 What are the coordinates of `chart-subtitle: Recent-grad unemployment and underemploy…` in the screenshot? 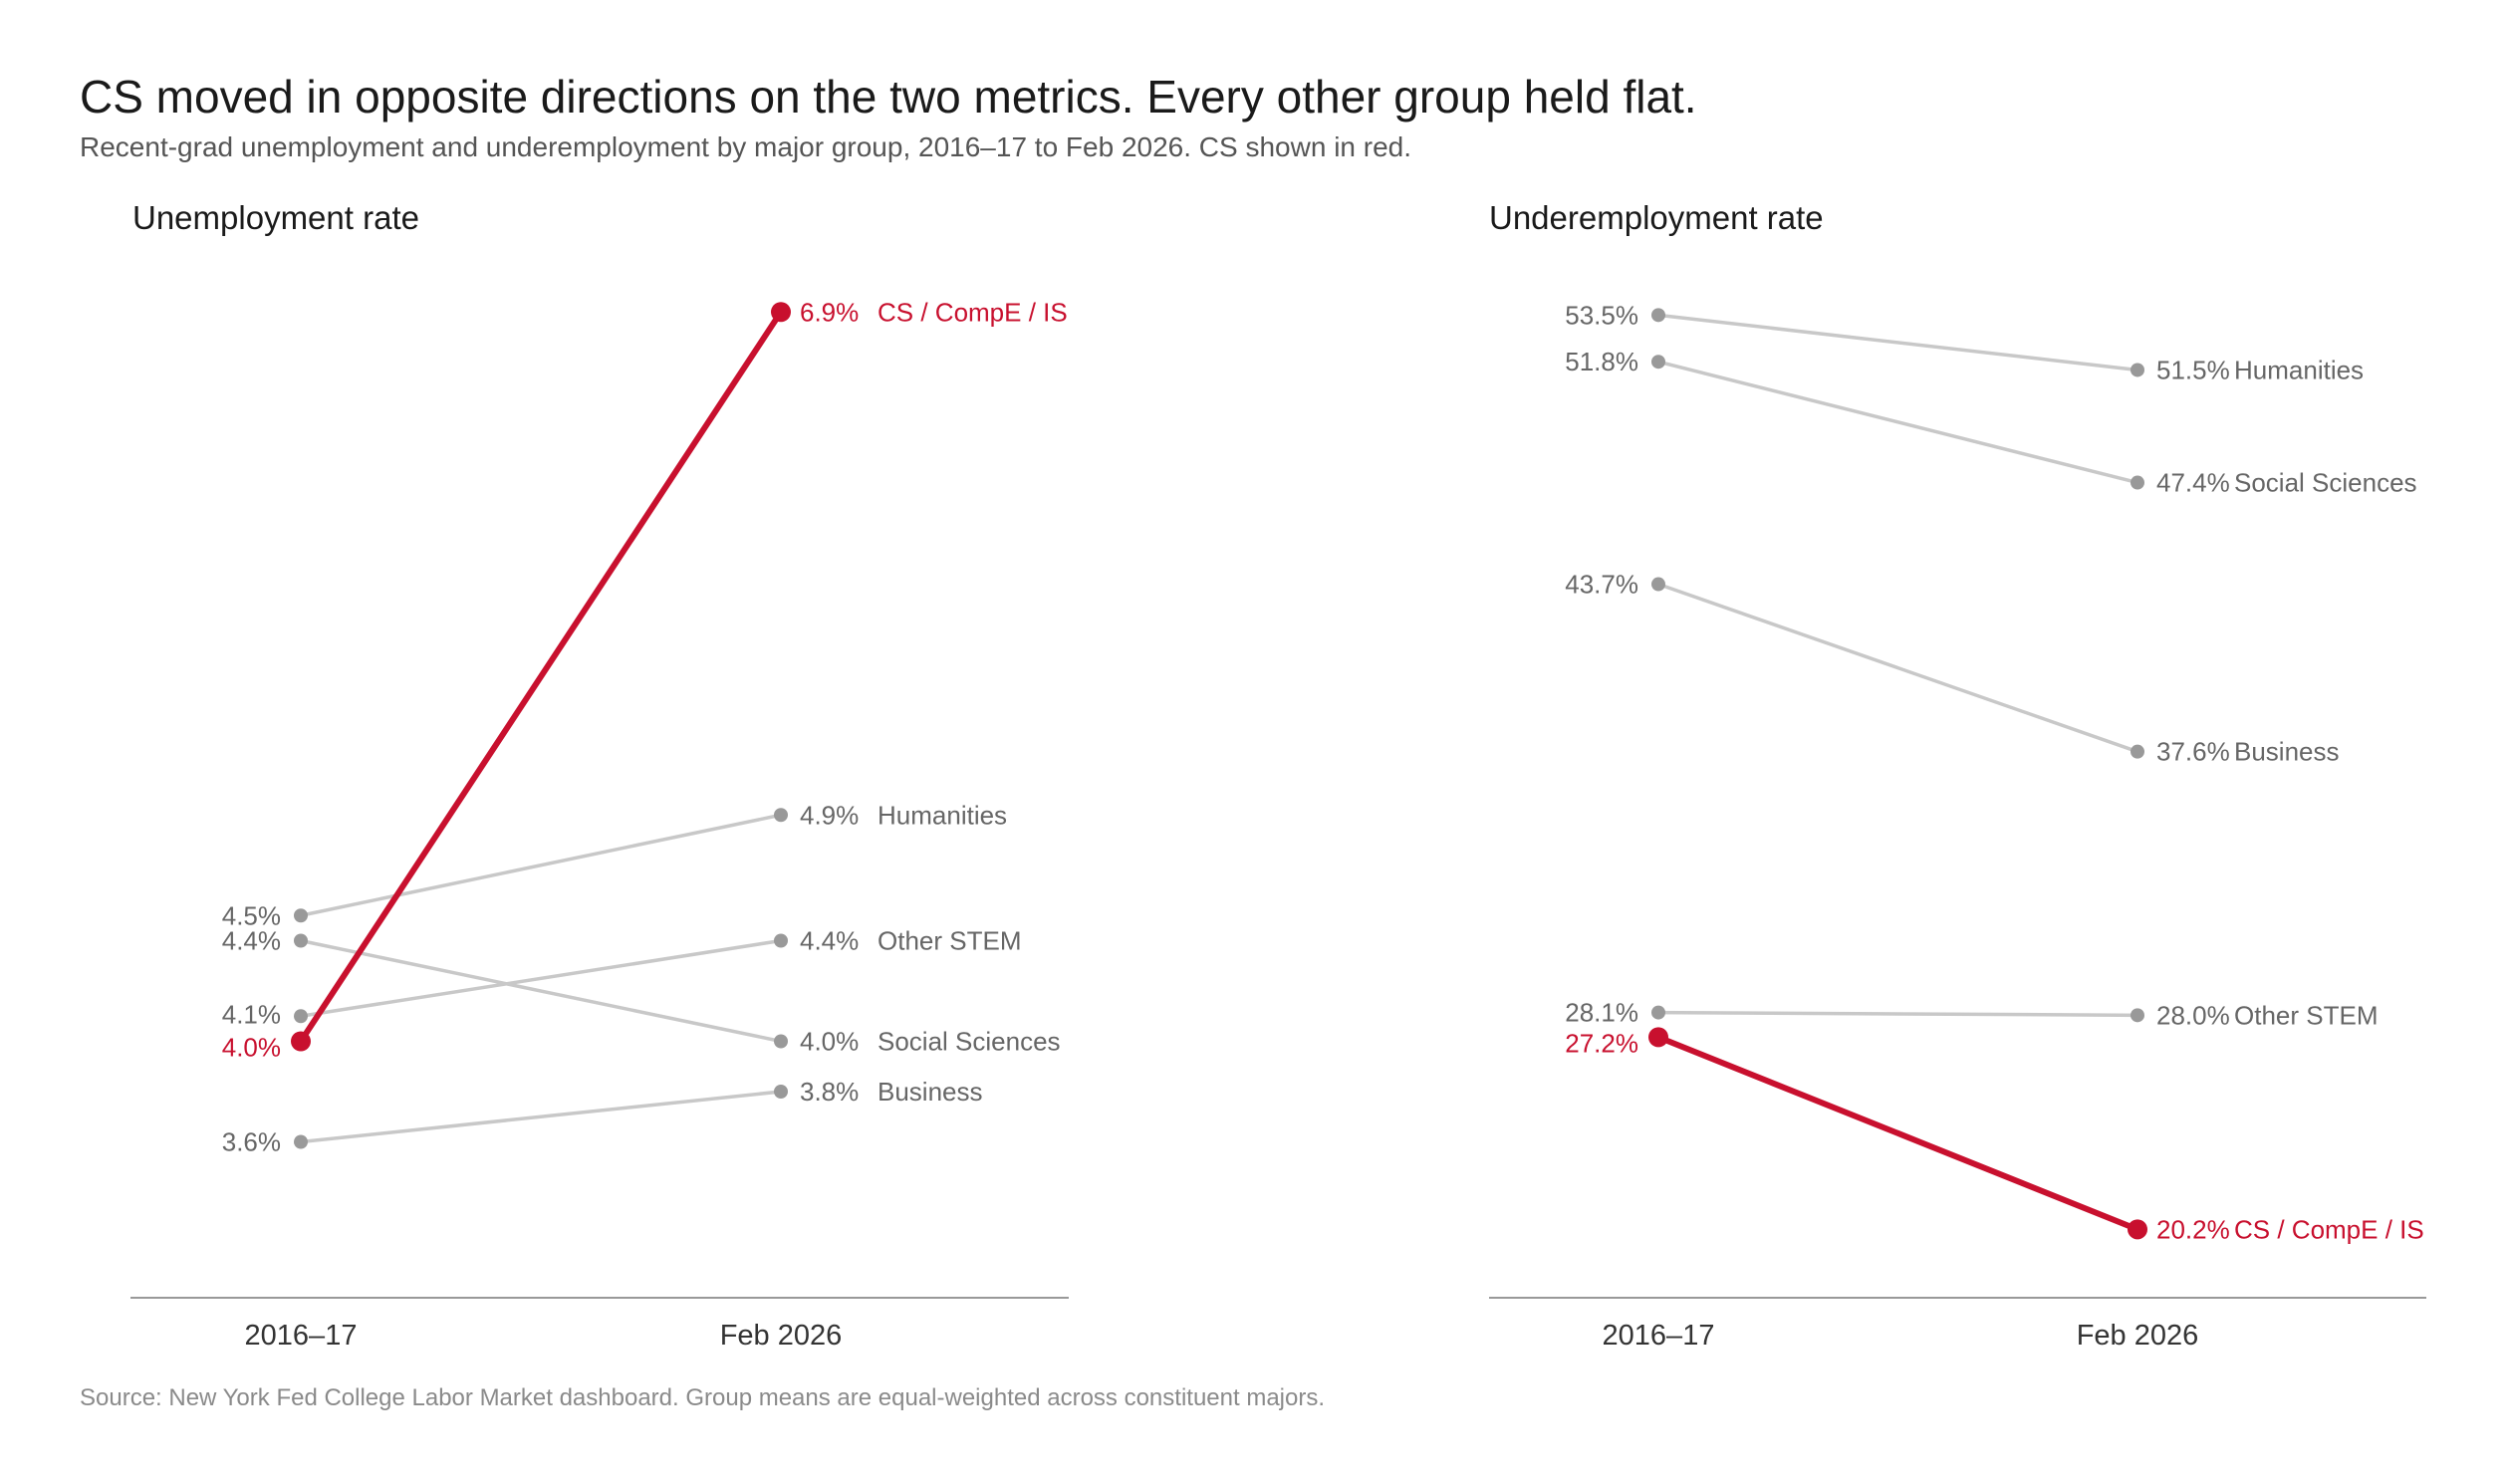 It's located at (746, 146).